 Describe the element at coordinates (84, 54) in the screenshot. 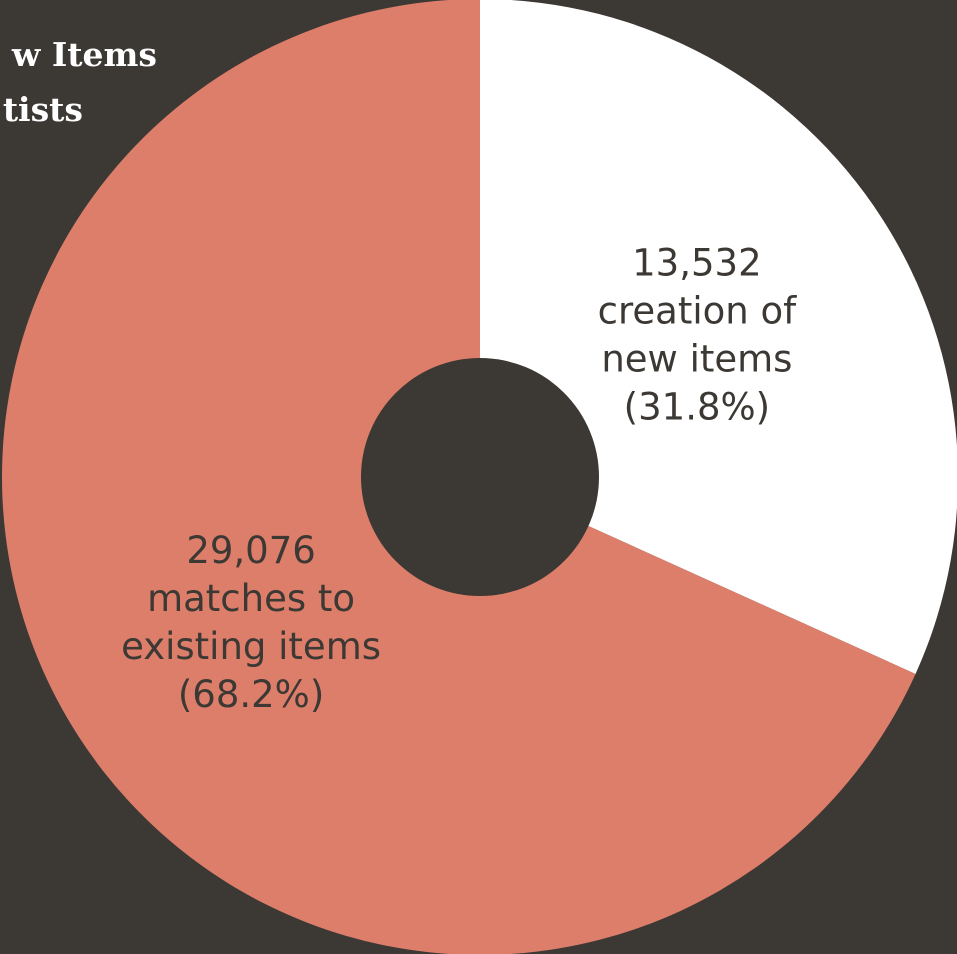

I see `chart-title-line-1: w Items` at that location.